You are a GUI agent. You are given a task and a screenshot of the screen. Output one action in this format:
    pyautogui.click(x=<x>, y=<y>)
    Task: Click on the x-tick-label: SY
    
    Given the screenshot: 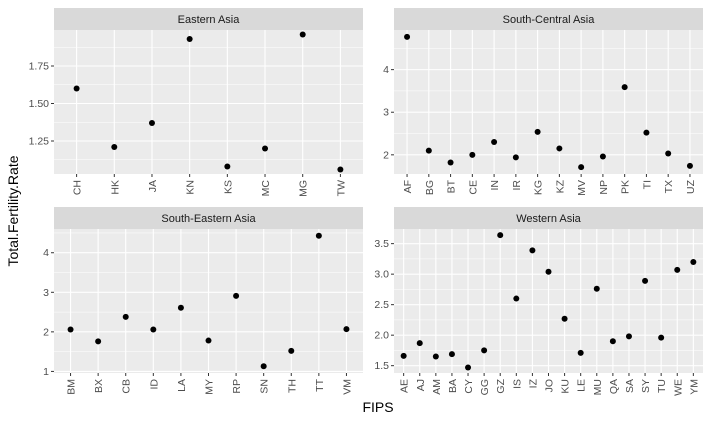 What is the action you would take?
    pyautogui.click(x=646, y=386)
    